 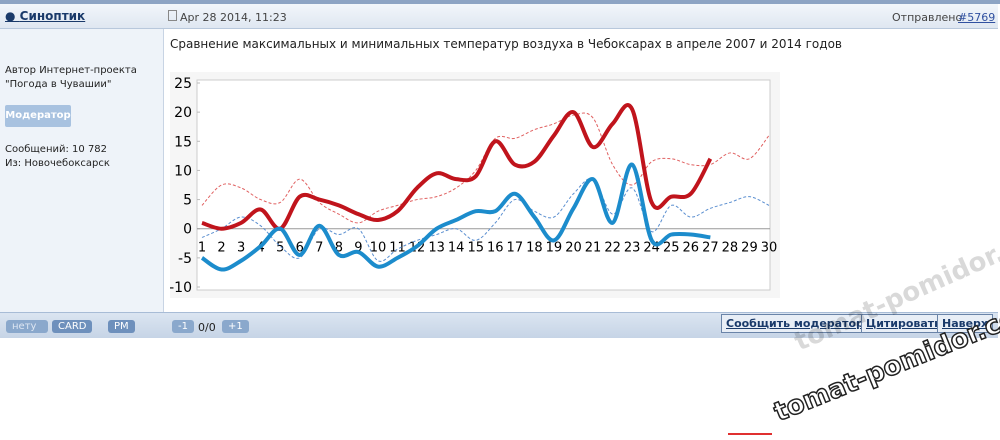 I want to click on author-name: ● Синоптик, so click(x=45, y=16).